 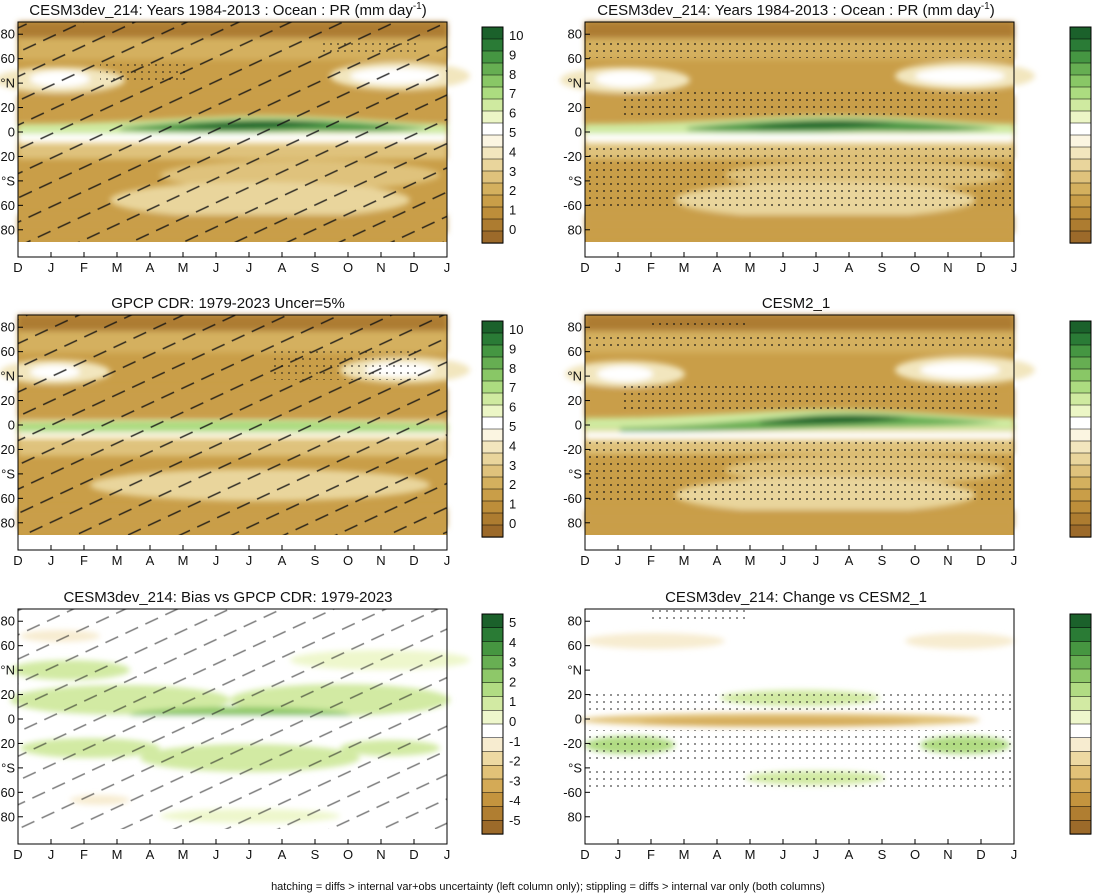 I want to click on colorbar-tick-label: -4, so click(x=515, y=800).